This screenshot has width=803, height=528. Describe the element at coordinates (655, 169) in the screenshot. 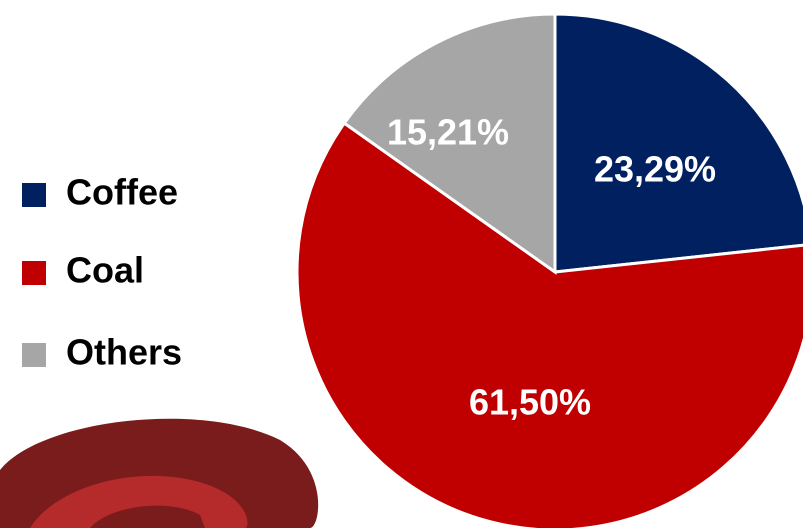

I see `data-label: 23,29%` at that location.